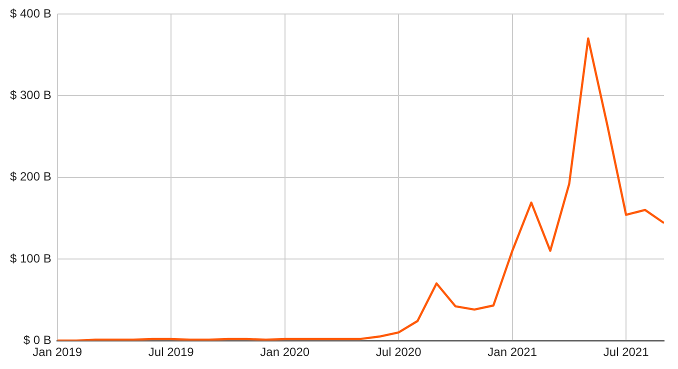 The width and height of the screenshot is (678, 369). What do you see at coordinates (37, 339) in the screenshot?
I see `y-tick-label: $ 0 B` at bounding box center [37, 339].